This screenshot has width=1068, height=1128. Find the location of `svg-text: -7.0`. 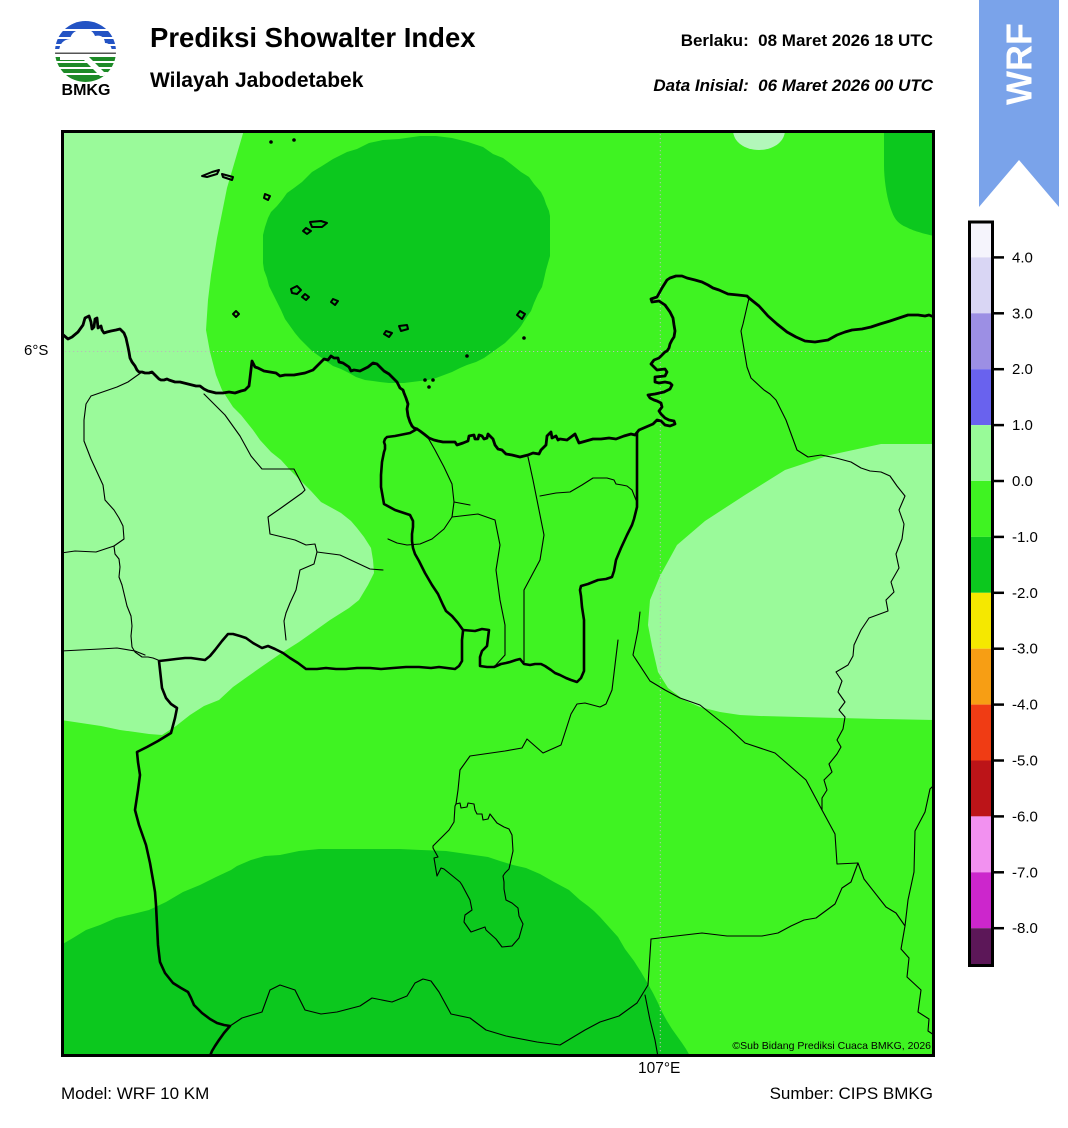

svg-text: -7.0 is located at coordinates (1025, 872).